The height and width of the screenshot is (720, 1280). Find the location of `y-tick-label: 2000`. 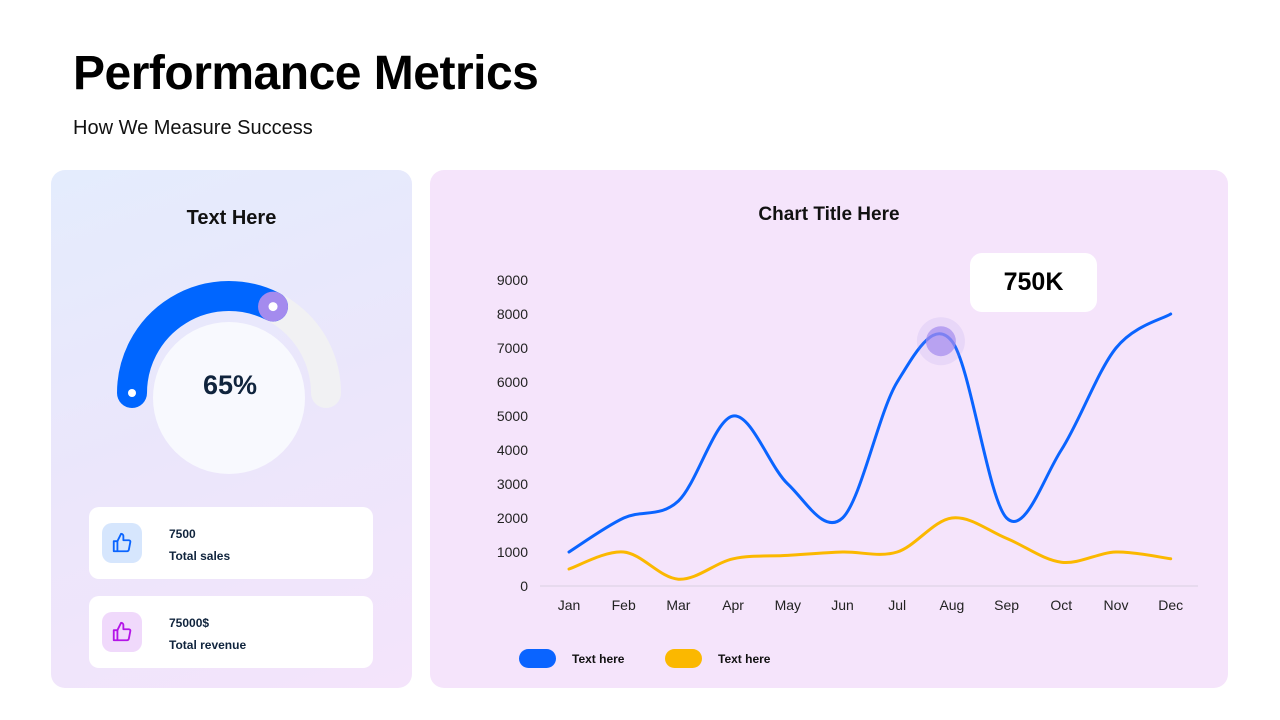

y-tick-label: 2000 is located at coordinates (512, 518).